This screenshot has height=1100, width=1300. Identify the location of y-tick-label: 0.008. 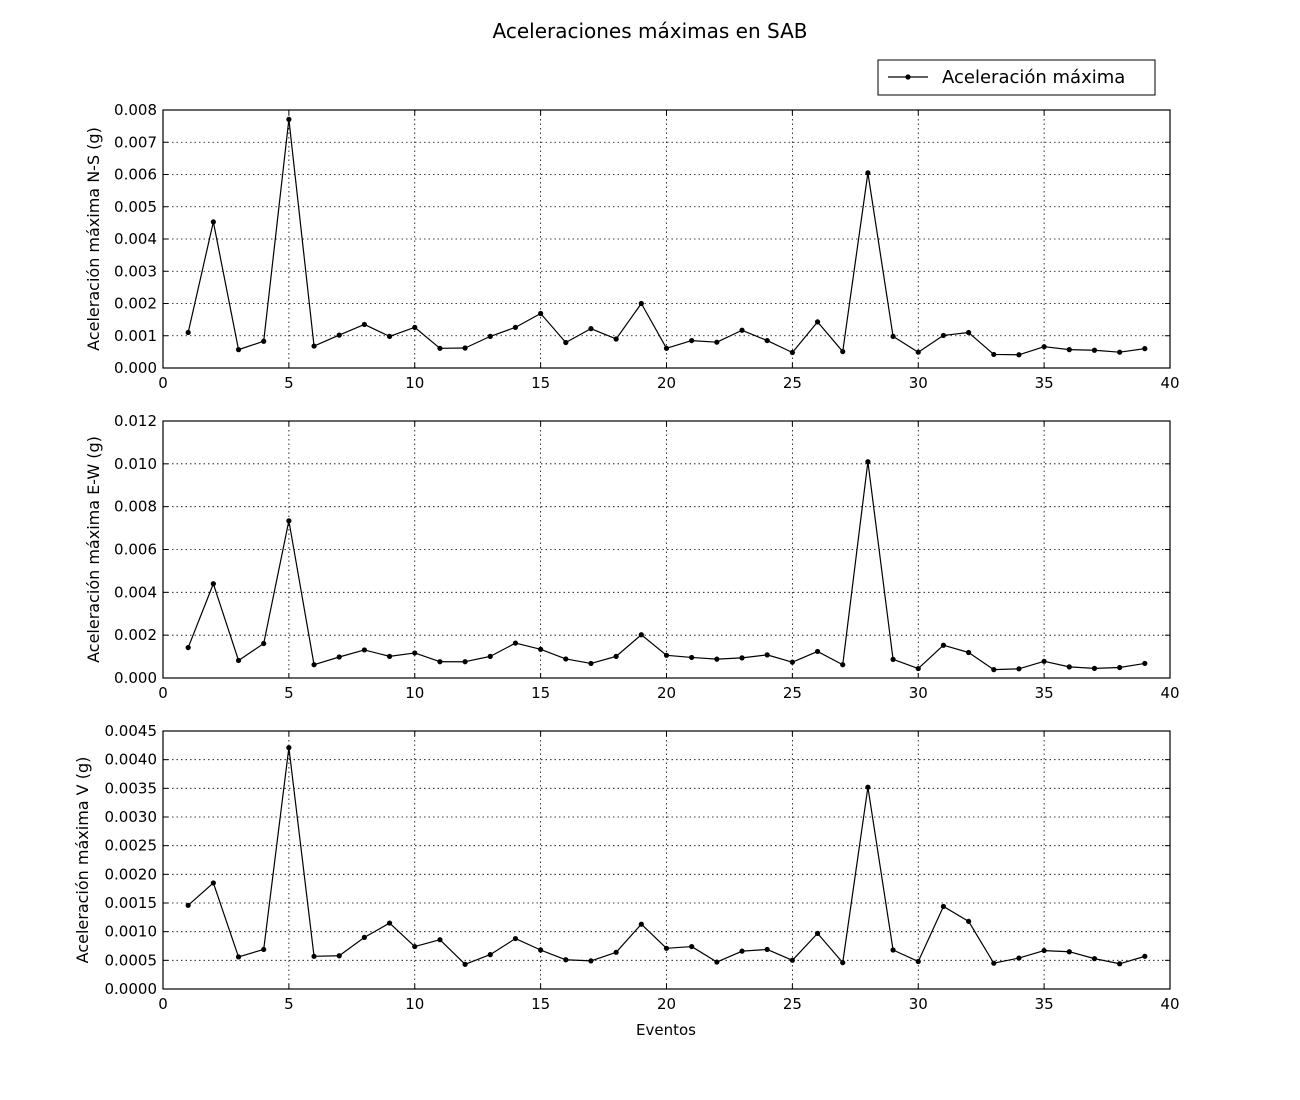
(135, 110).